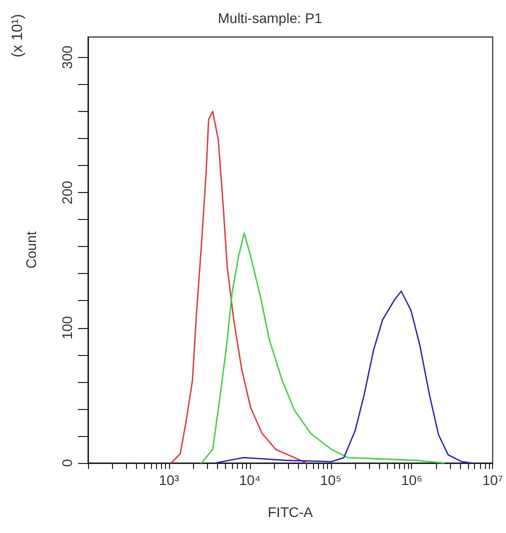 The image size is (506, 533). What do you see at coordinates (67, 462) in the screenshot?
I see `y-tick-label: 0` at bounding box center [67, 462].